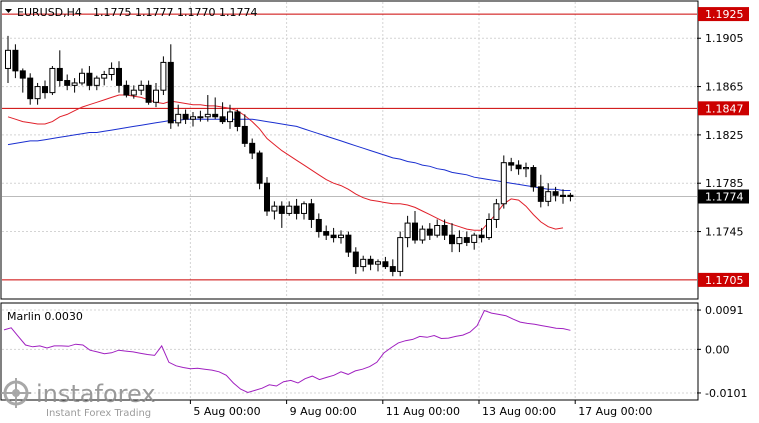  What do you see at coordinates (98, 413) in the screenshot?
I see `watermark-tagline: Instant Forex Trading` at bounding box center [98, 413].